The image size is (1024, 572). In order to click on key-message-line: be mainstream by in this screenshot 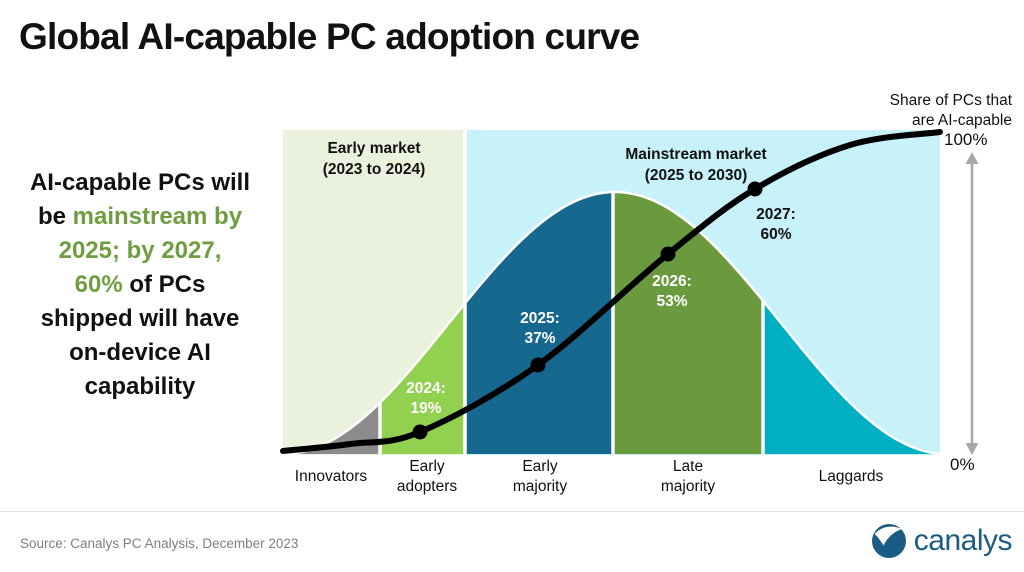, I will do `click(140, 217)`.